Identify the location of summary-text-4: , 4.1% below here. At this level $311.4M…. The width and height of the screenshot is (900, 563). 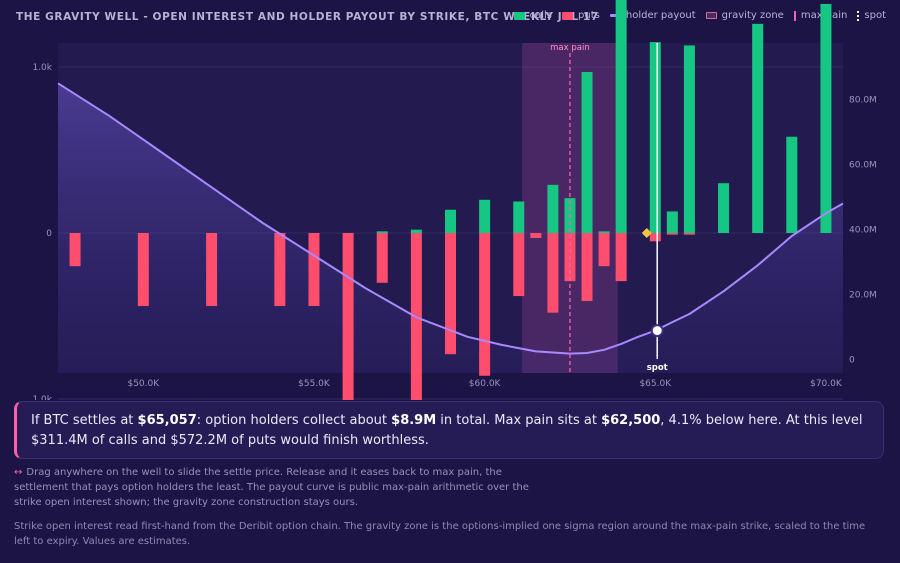
(447, 430).